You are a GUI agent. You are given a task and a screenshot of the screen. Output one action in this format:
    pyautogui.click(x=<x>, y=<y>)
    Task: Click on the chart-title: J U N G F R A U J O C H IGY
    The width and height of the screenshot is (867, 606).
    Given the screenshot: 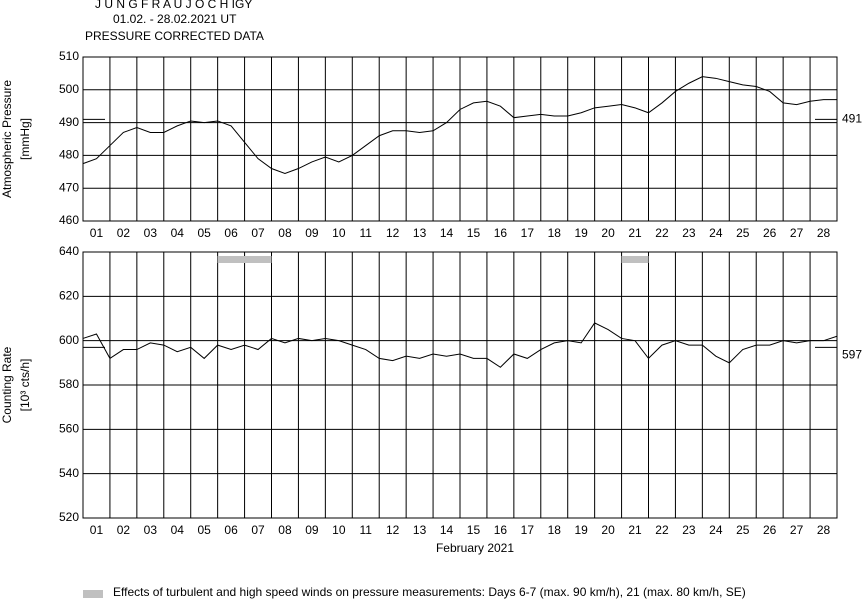 What is the action you would take?
    pyautogui.click(x=173, y=5)
    